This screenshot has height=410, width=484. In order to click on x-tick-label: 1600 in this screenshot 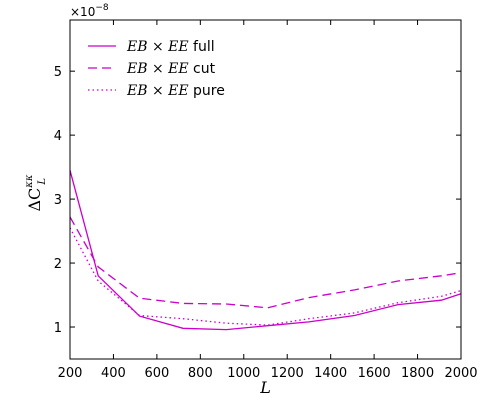, I will do `click(374, 373)`.